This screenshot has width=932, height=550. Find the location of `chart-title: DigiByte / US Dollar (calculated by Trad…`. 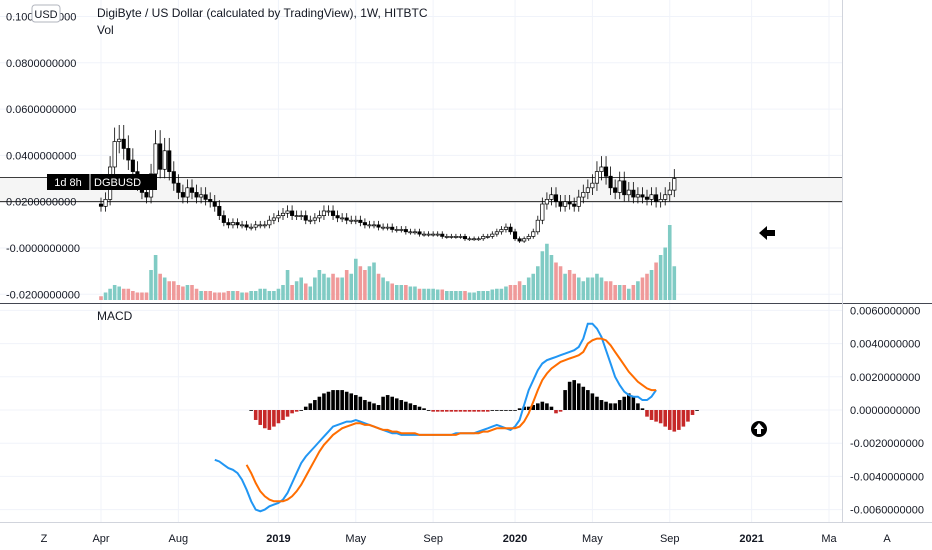

chart-title: DigiByte / US Dollar (calculated by Trad… is located at coordinates (262, 13).